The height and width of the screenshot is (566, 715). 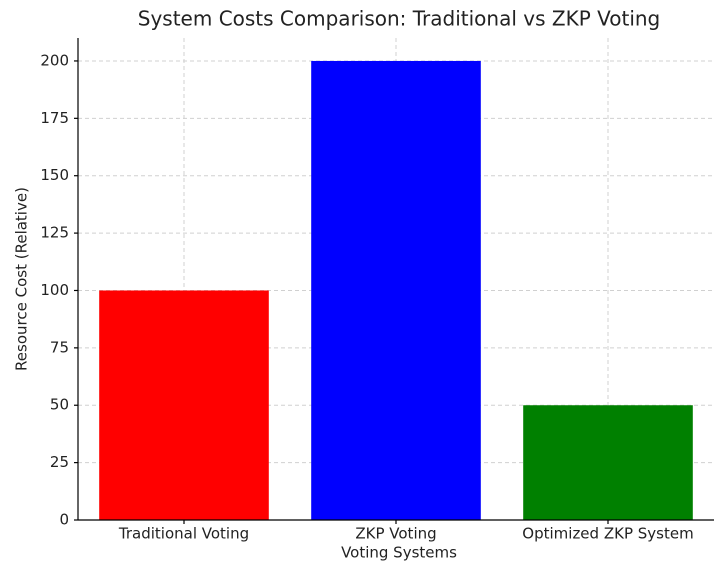 I want to click on y-tick-label: 75, so click(x=59, y=347).